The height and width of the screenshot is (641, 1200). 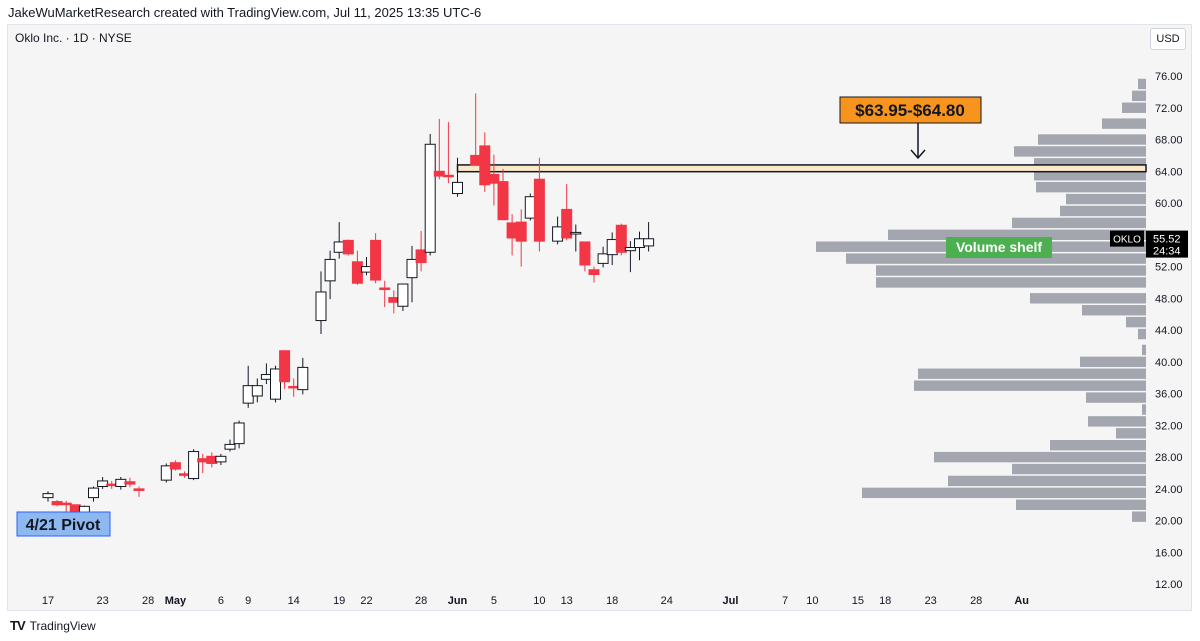 I want to click on y-tick-label: 40.00, so click(x=1169, y=363).